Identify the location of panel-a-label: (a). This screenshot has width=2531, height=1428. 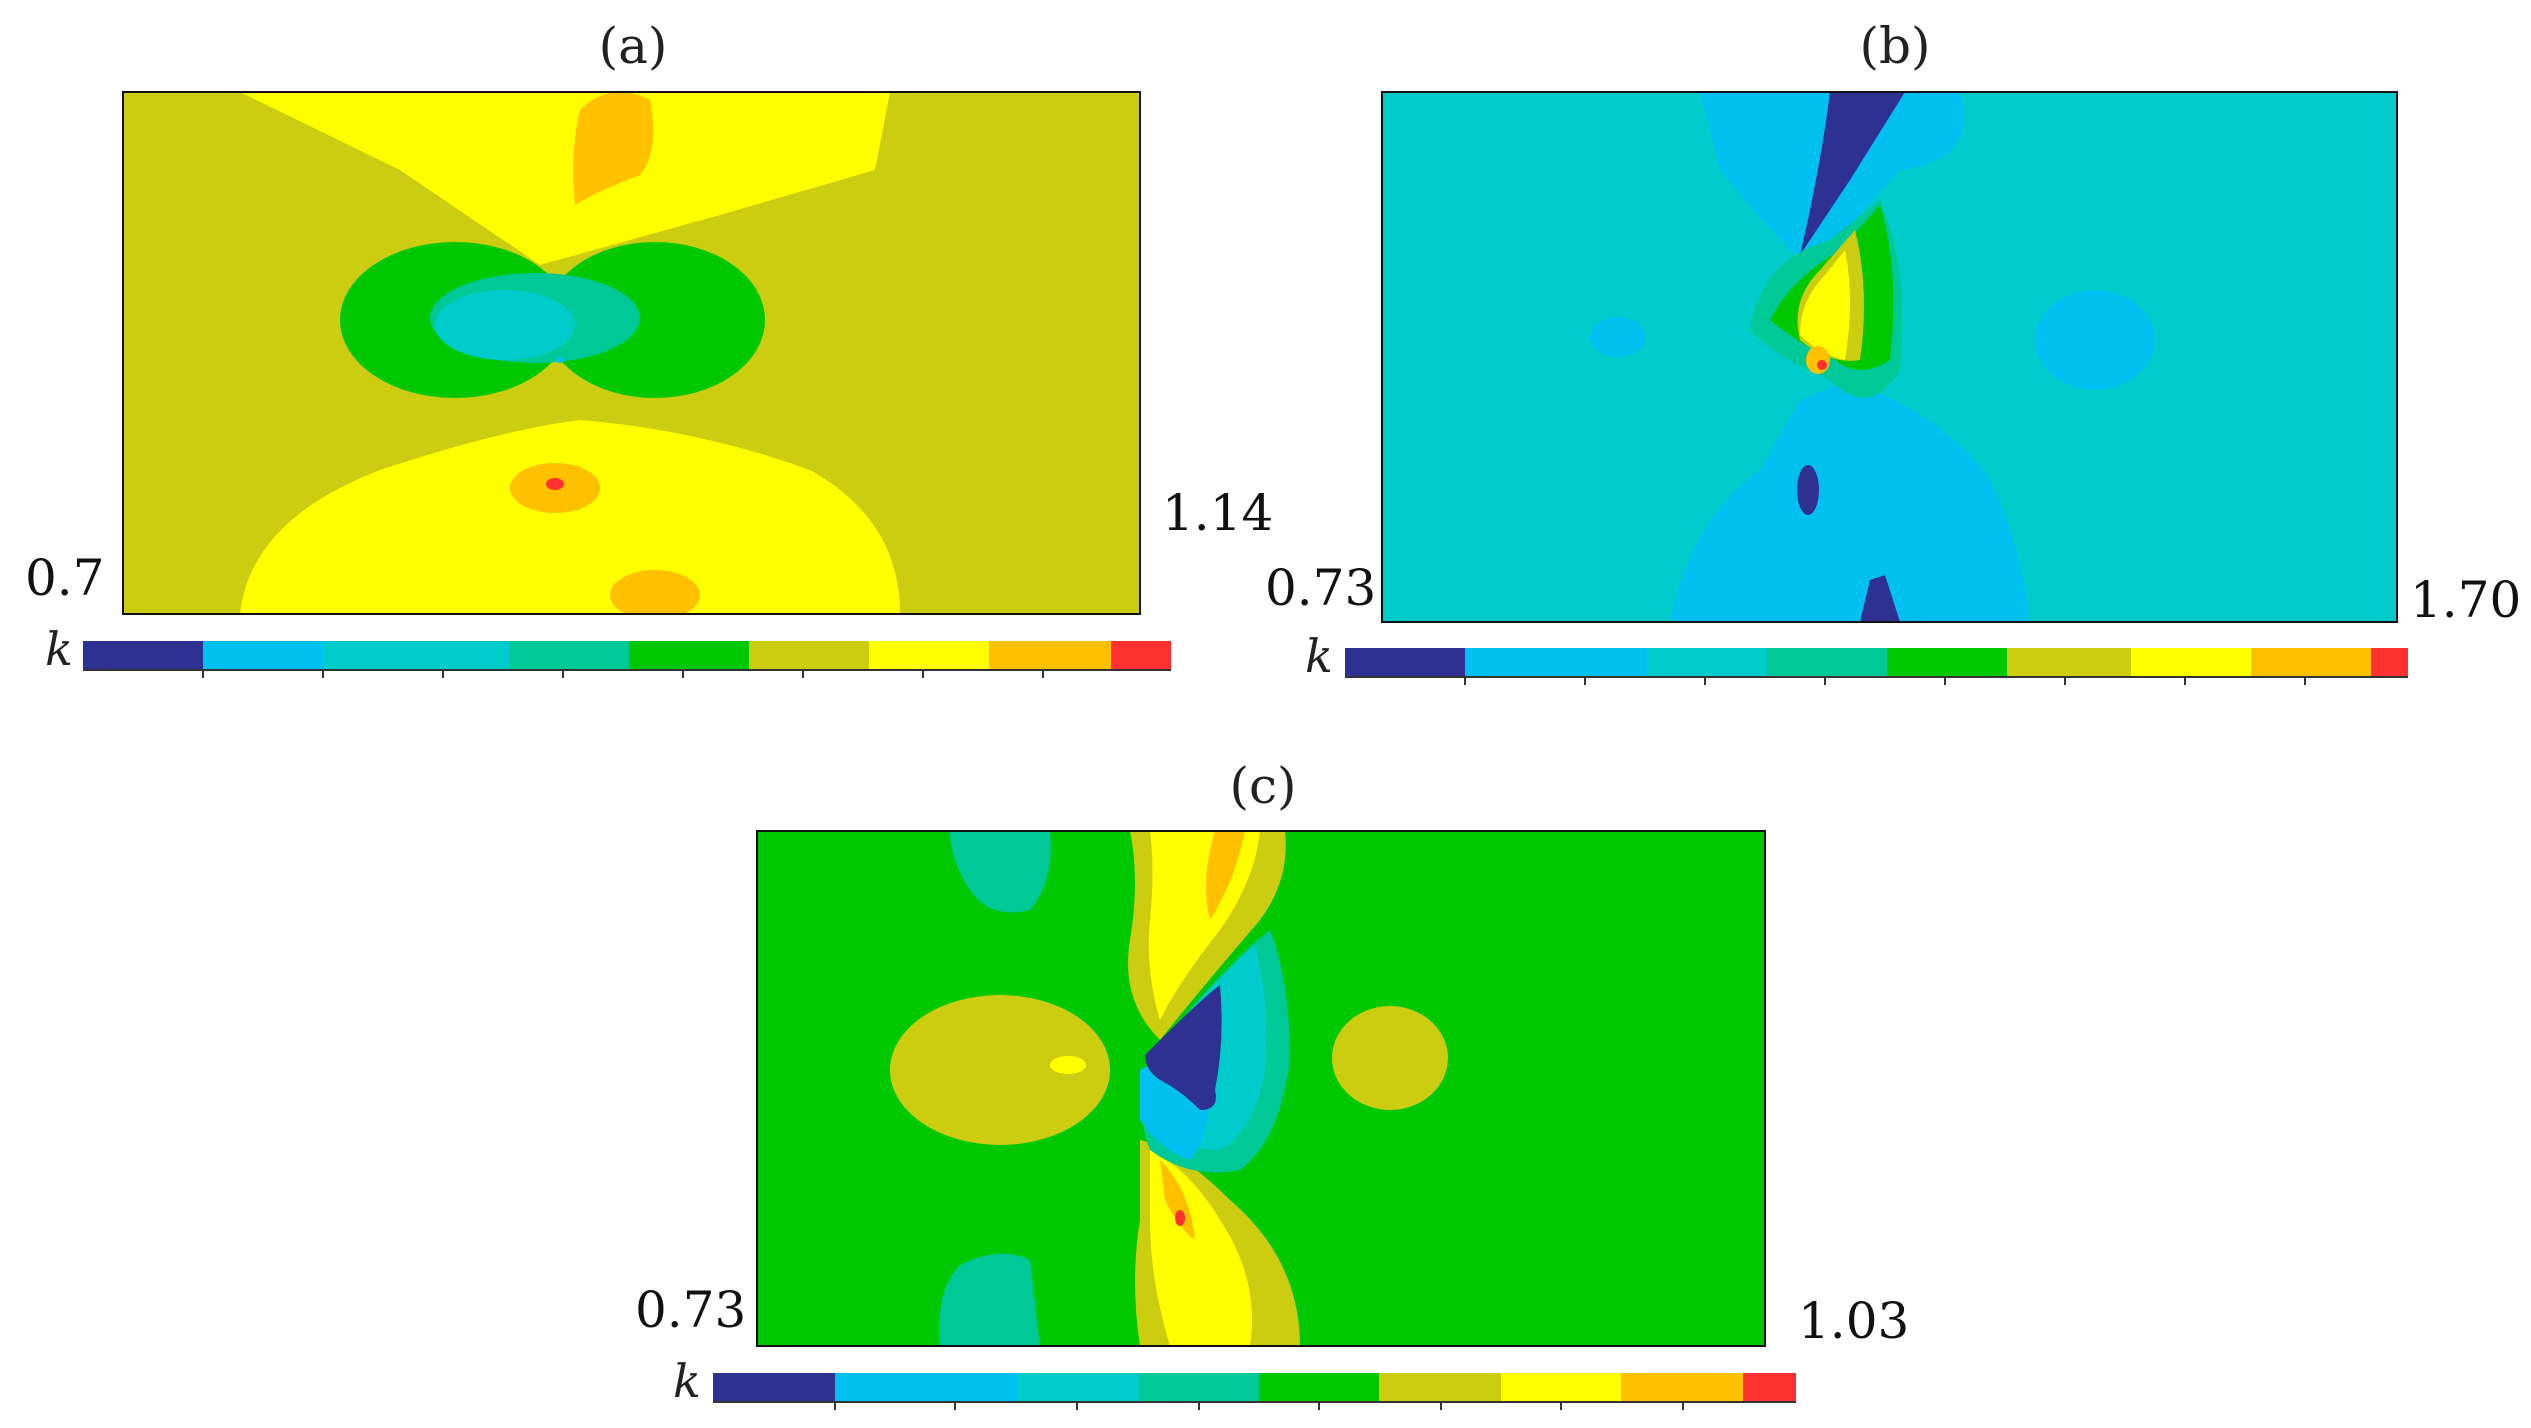
(633, 46).